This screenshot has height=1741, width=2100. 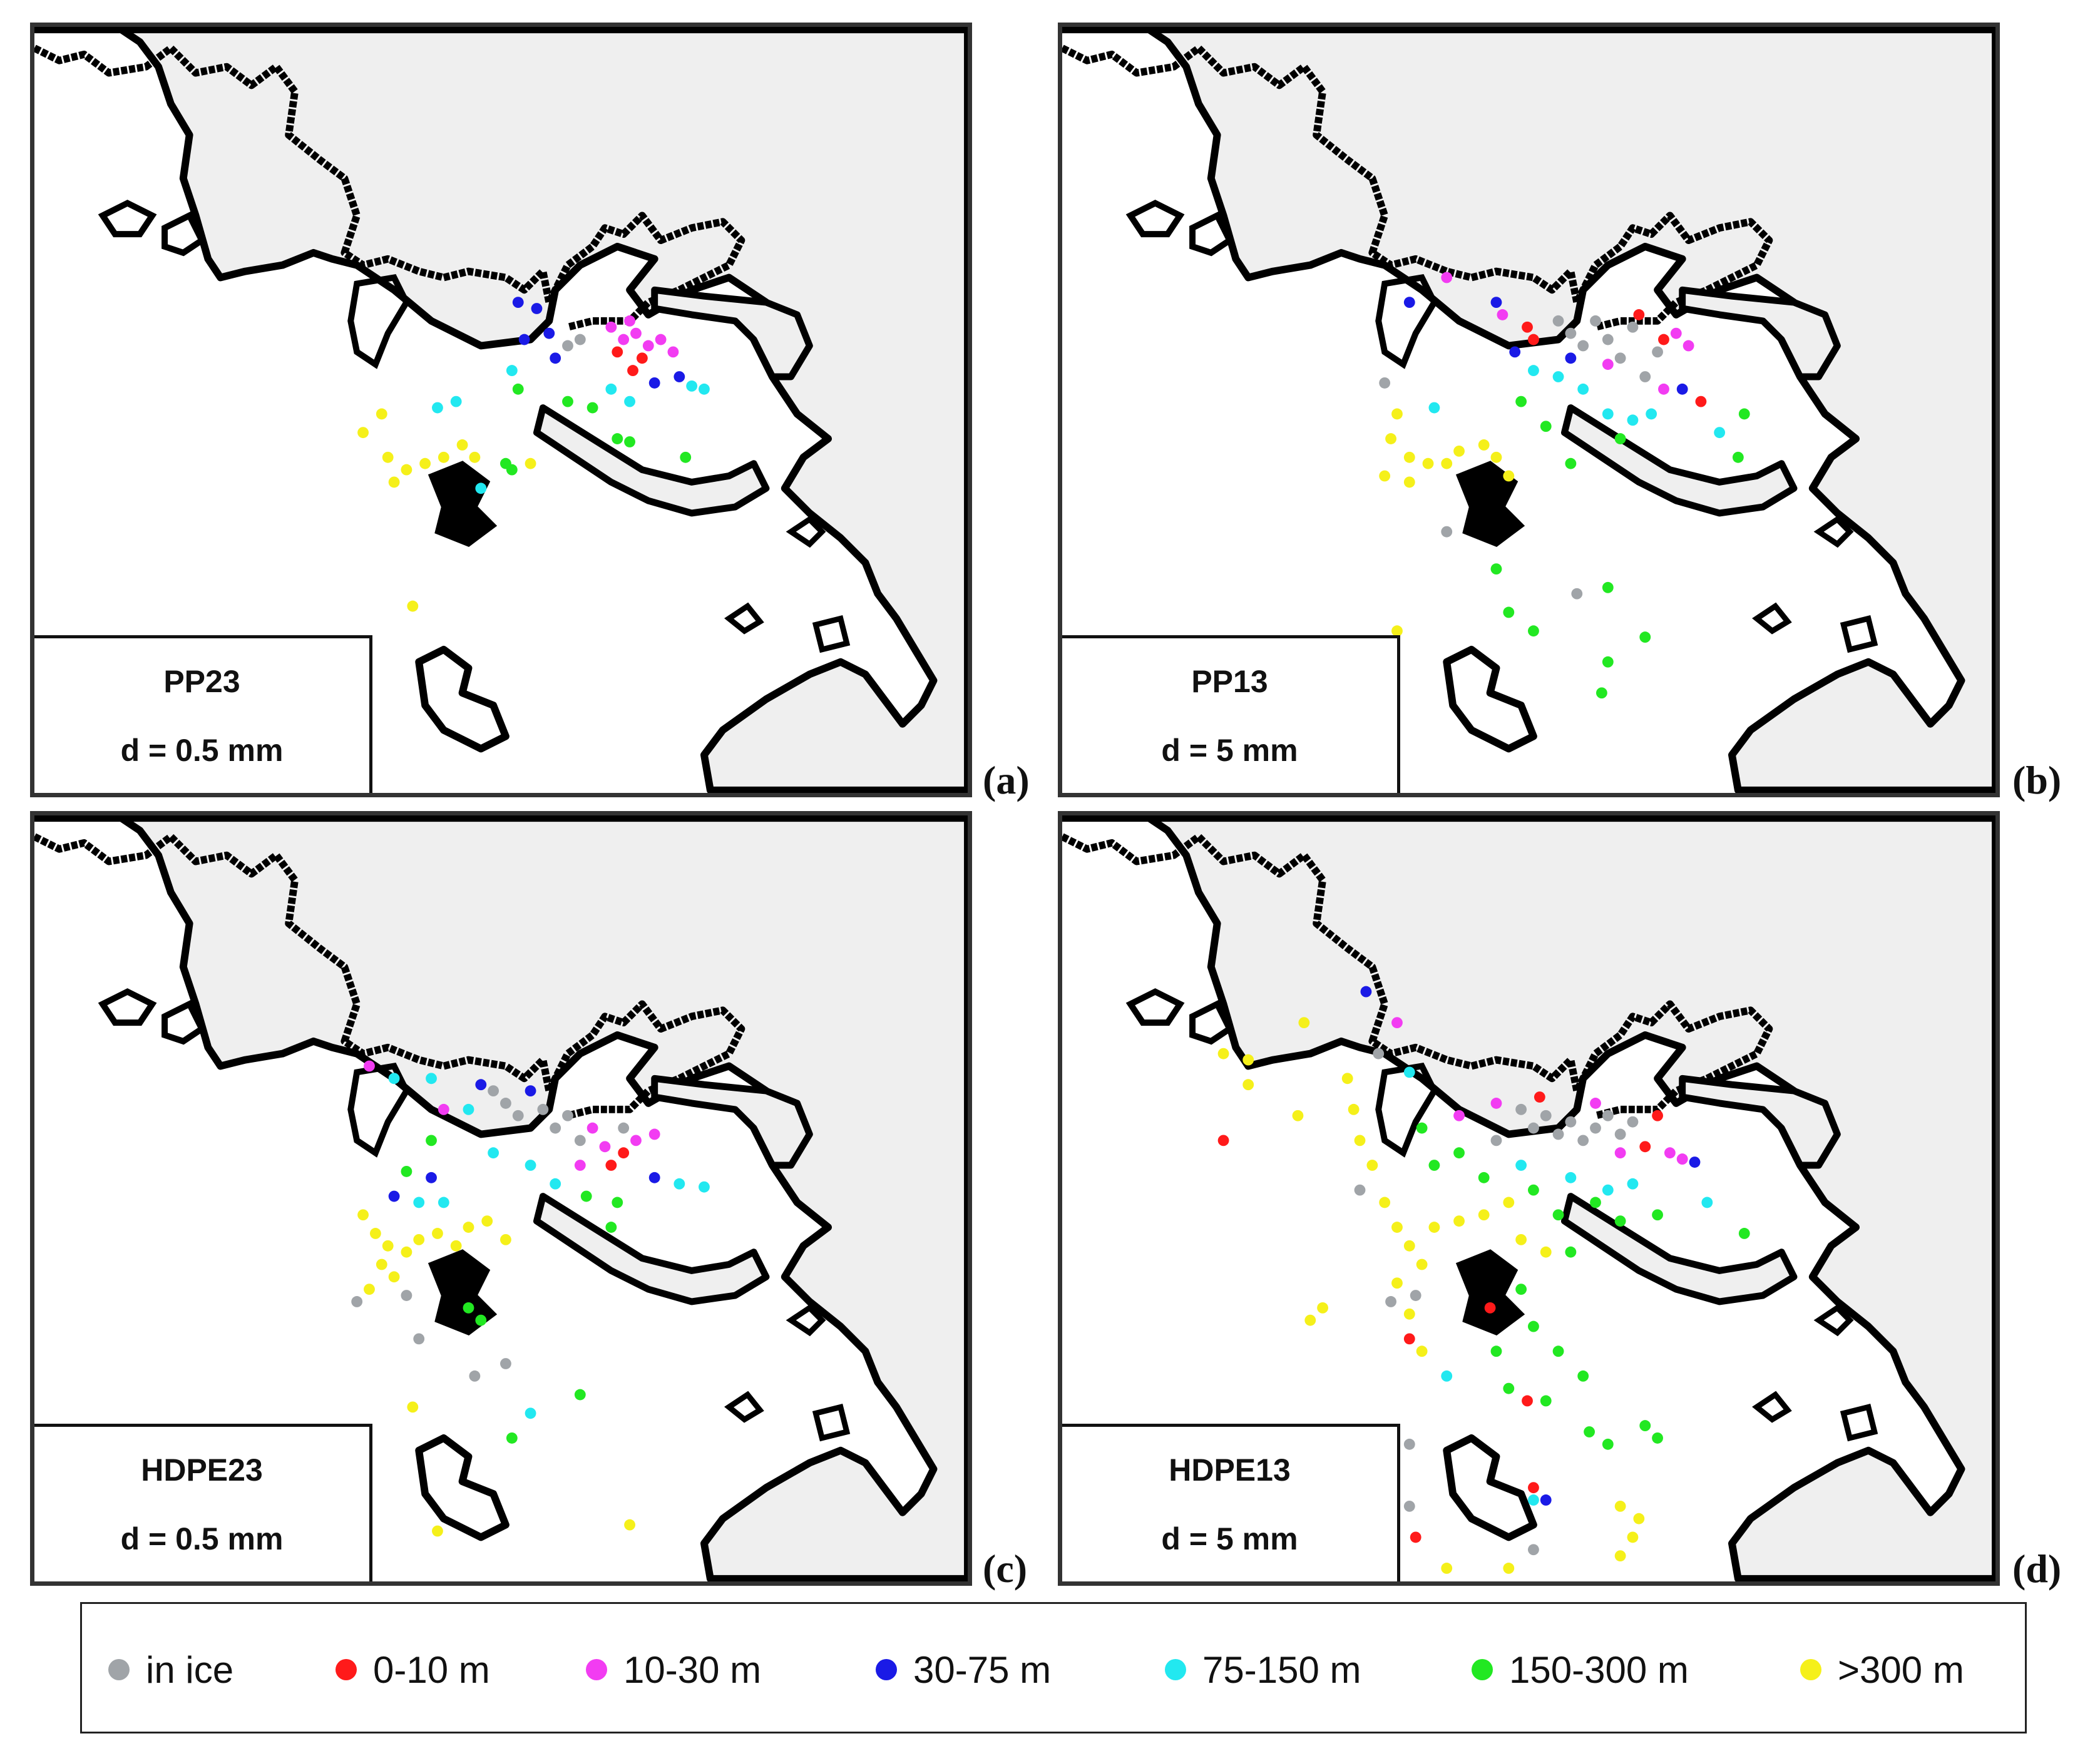 What do you see at coordinates (431, 1669) in the screenshot?
I see `legend-label: 0-10 m` at bounding box center [431, 1669].